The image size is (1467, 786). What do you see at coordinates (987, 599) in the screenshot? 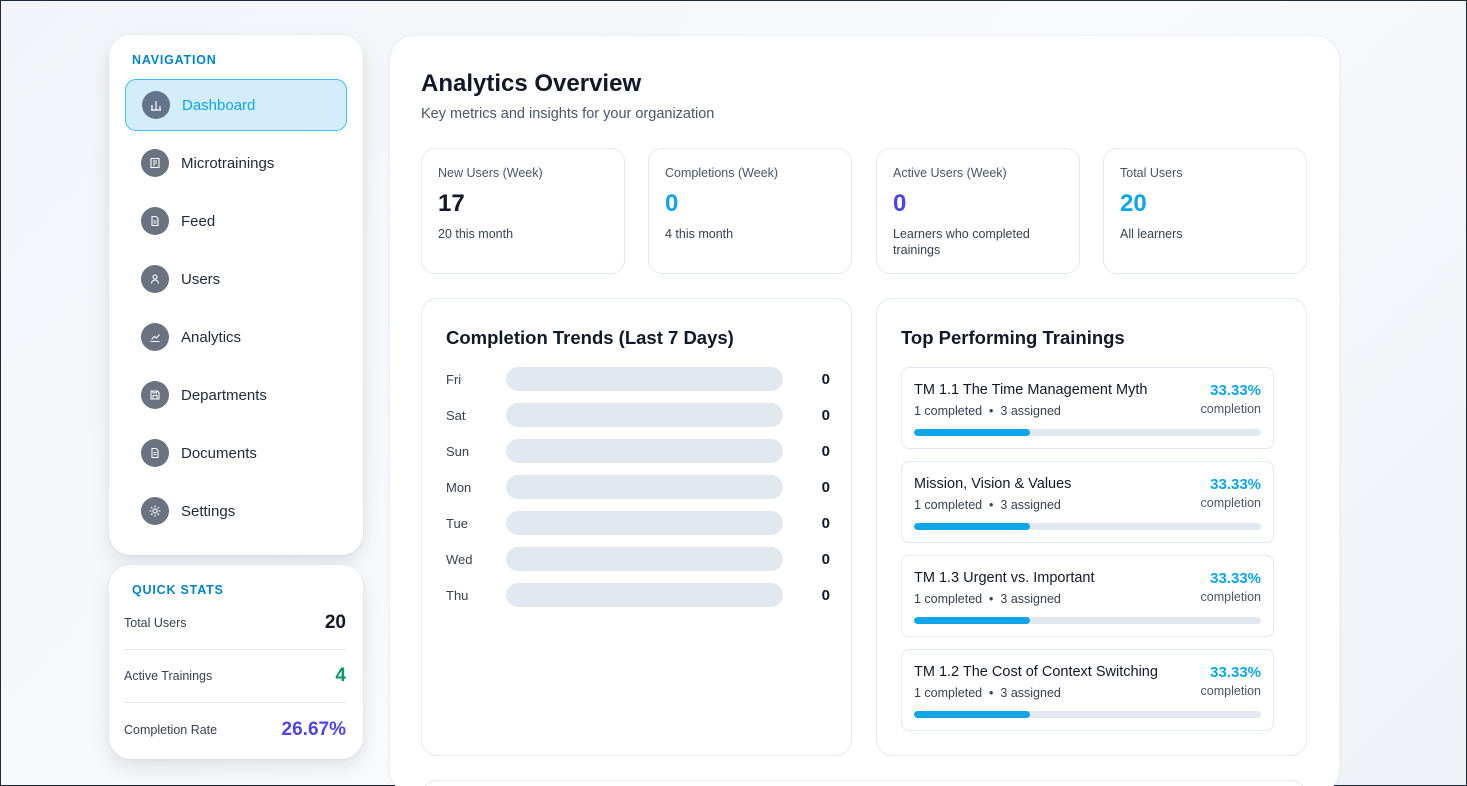
I see `training-meta: 1 completed • 3 assigned` at bounding box center [987, 599].